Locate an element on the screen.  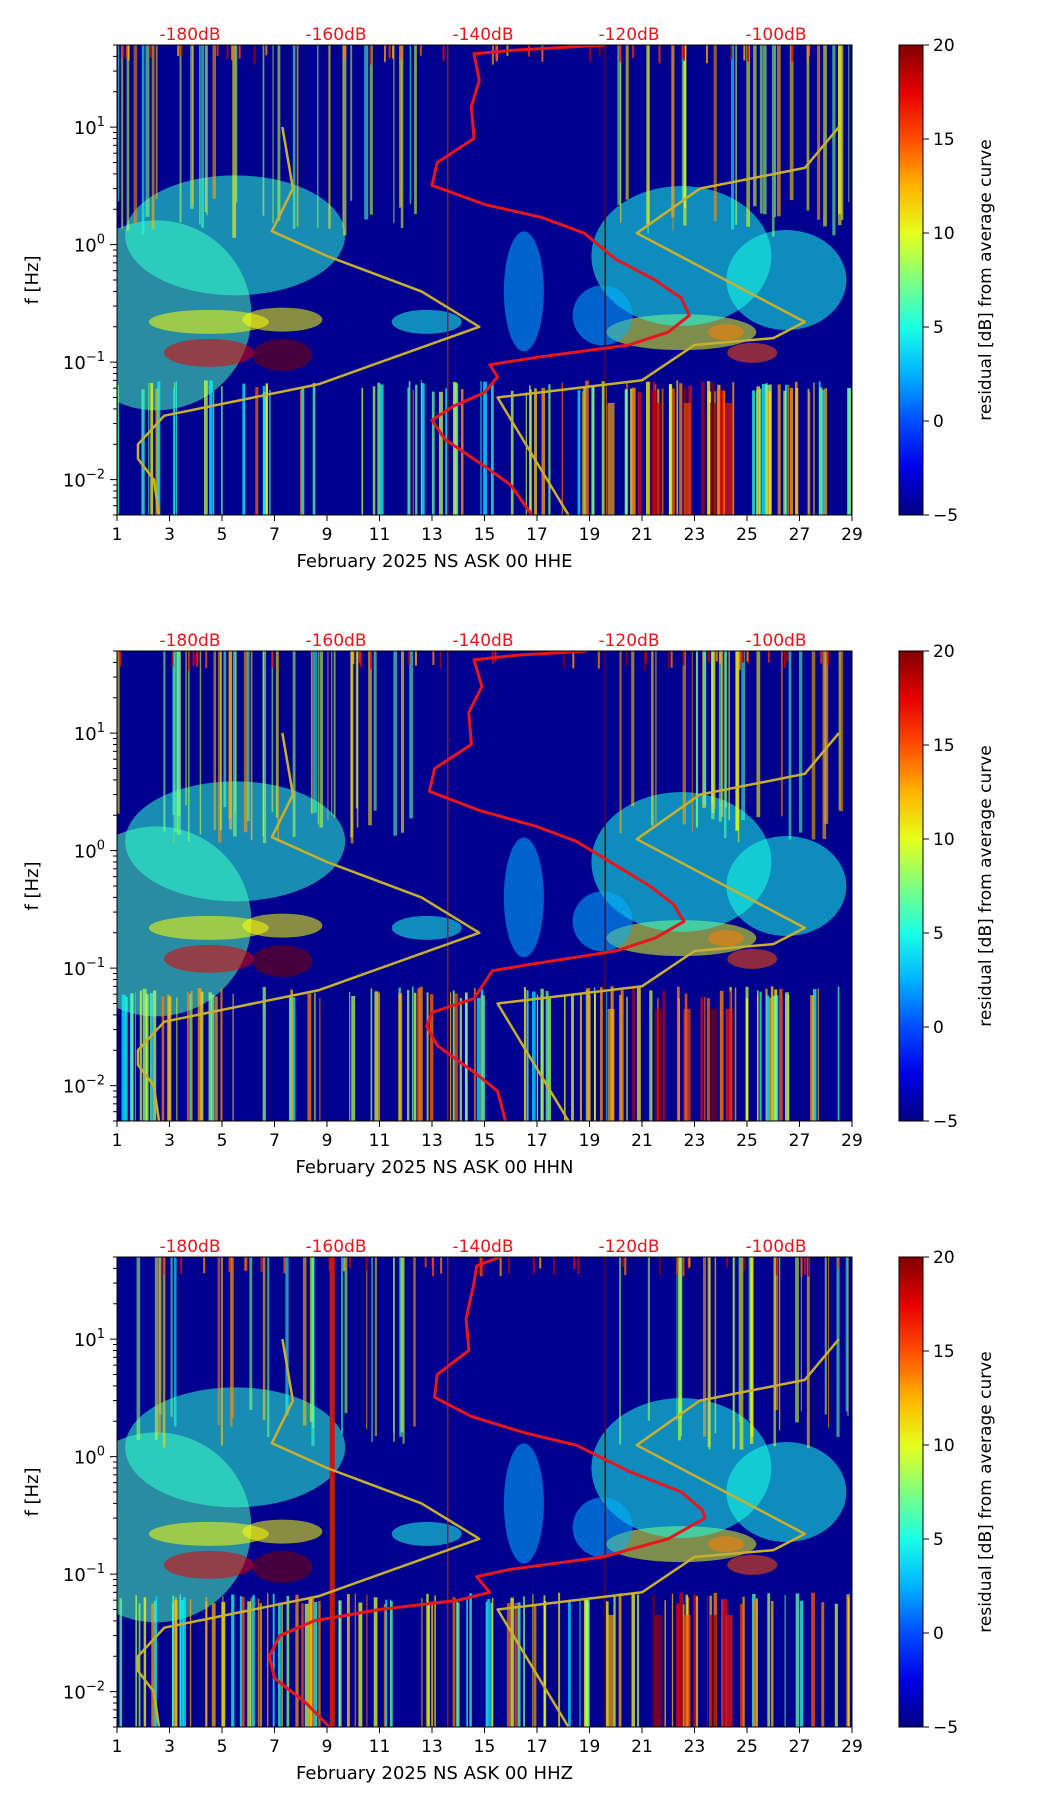
colorbar-tick-label: 10 is located at coordinates (944, 1446).